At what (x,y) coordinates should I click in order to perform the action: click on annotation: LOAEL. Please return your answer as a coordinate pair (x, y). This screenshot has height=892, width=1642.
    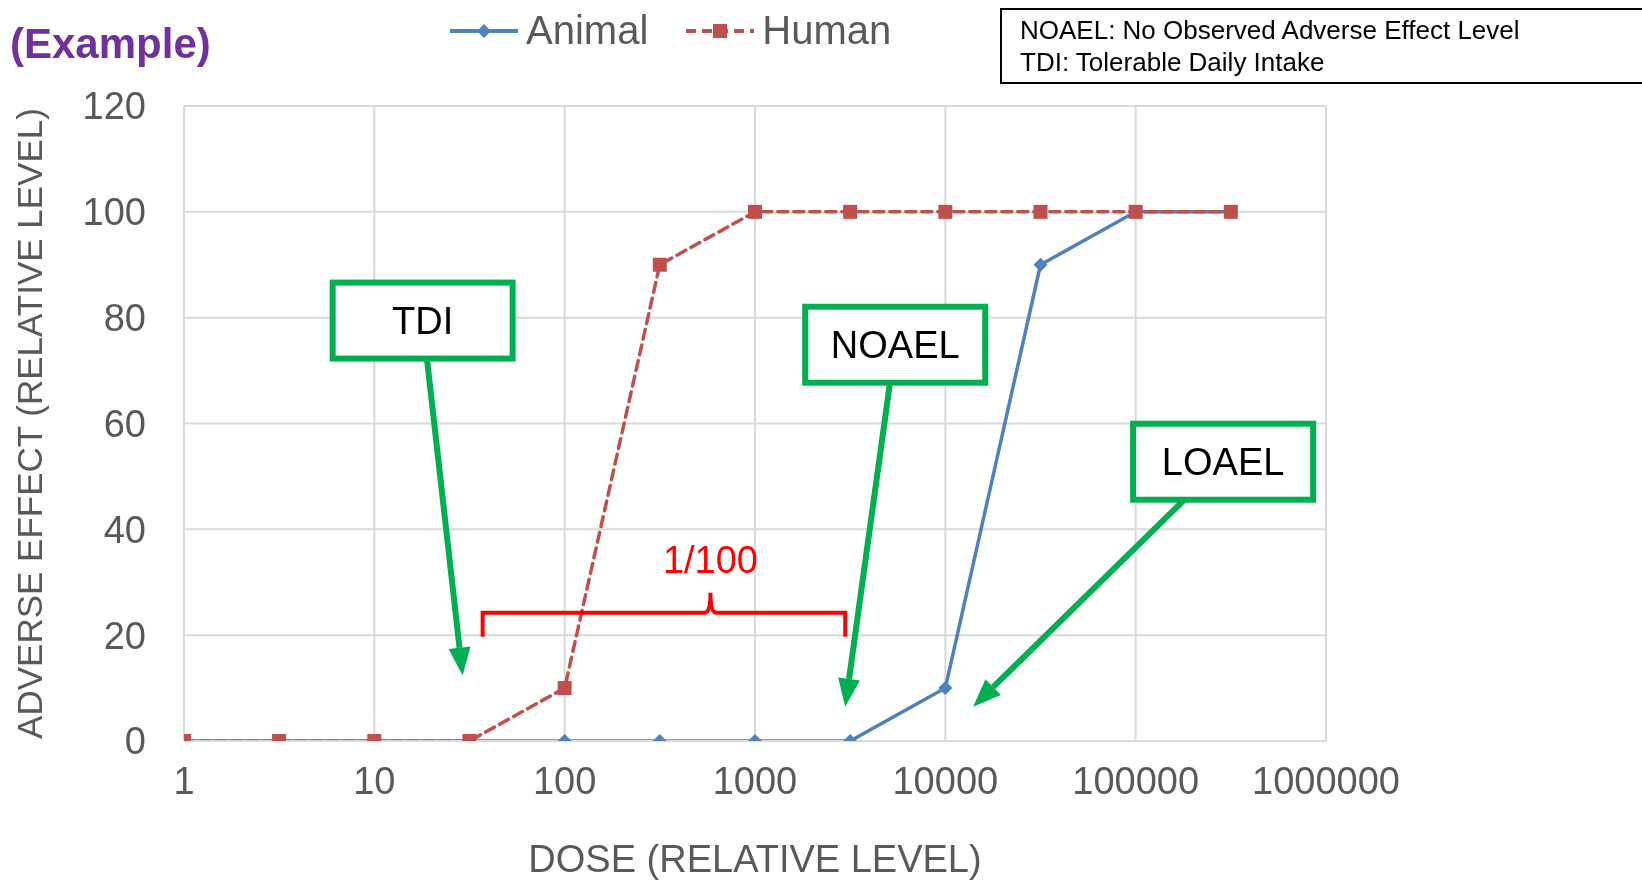
    Looking at the image, I should click on (1223, 461).